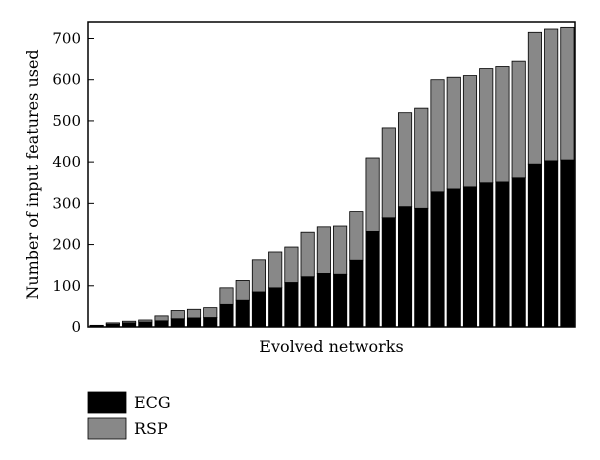 Image resolution: width=600 pixels, height=460 pixels. I want to click on legend-label-rsp: RSP, so click(151, 428).